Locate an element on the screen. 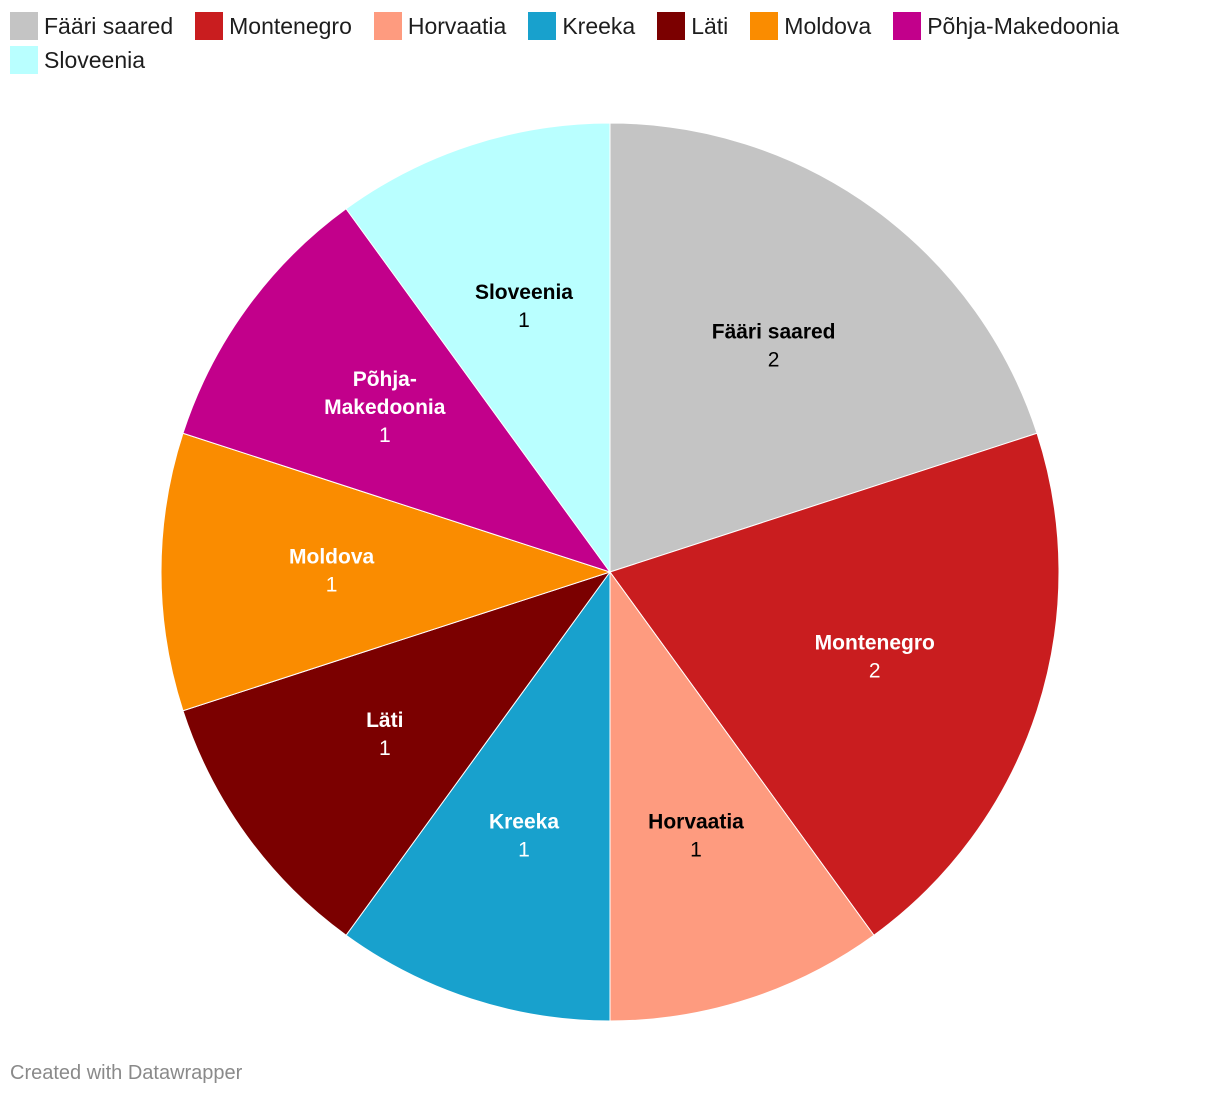 This screenshot has width=1220, height=1098. legend-item: Fääri saared is located at coordinates (91, 26).